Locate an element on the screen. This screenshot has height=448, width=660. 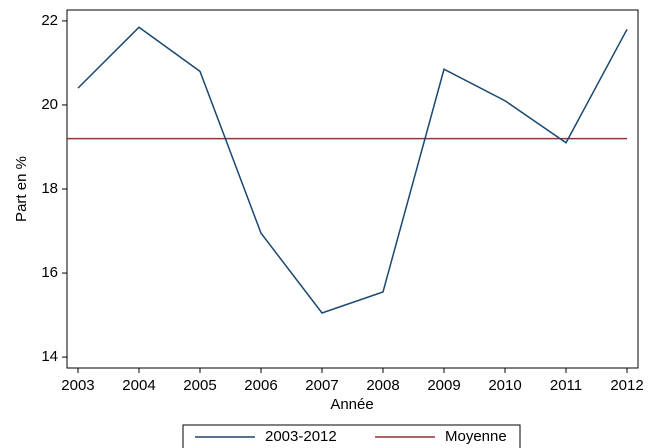
x-tick-label: 2007 is located at coordinates (321, 385).